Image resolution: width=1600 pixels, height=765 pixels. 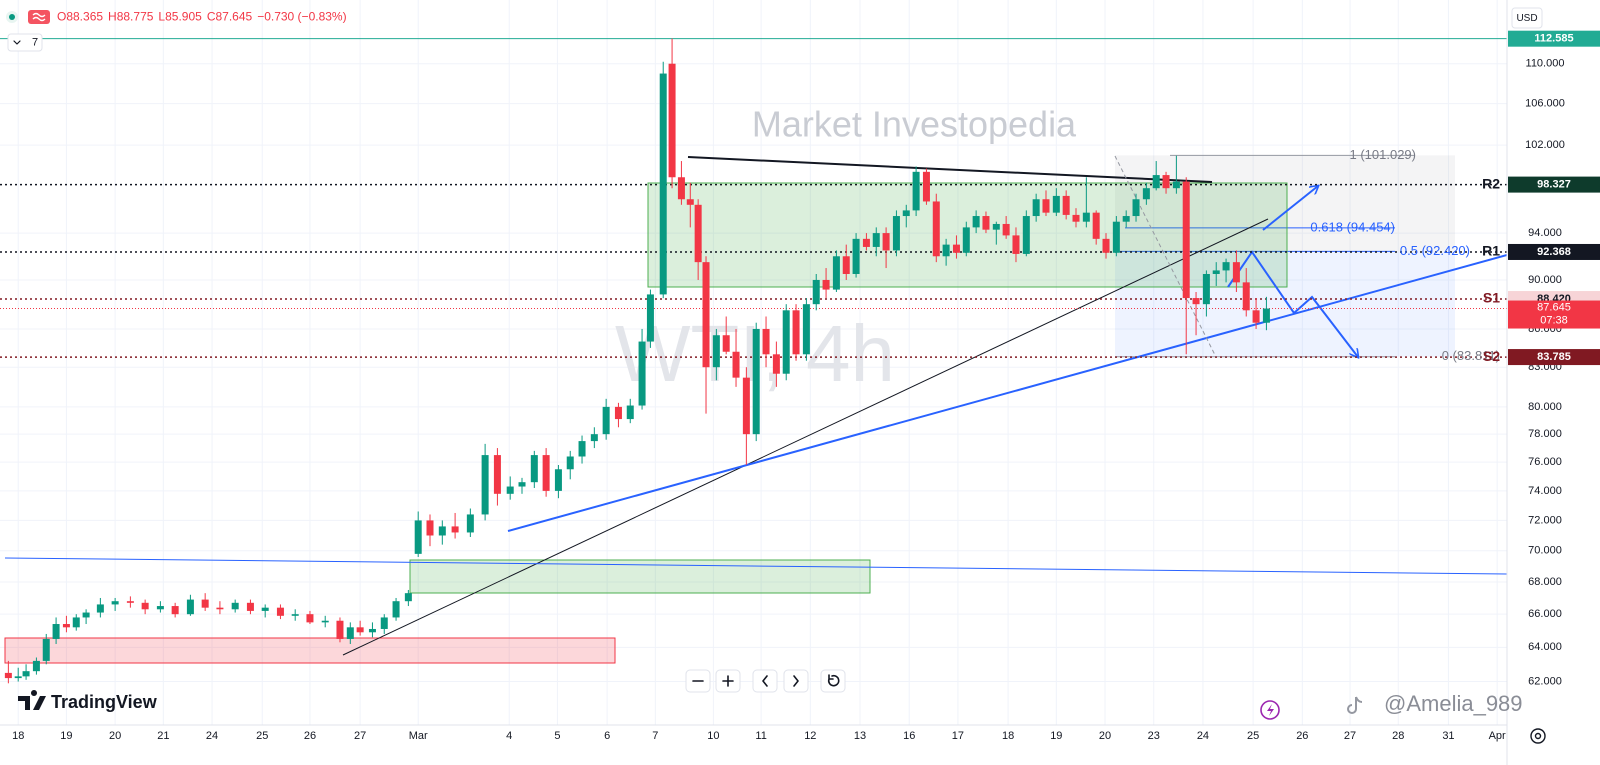 I want to click on price-label: 83.785, so click(x=1554, y=357).